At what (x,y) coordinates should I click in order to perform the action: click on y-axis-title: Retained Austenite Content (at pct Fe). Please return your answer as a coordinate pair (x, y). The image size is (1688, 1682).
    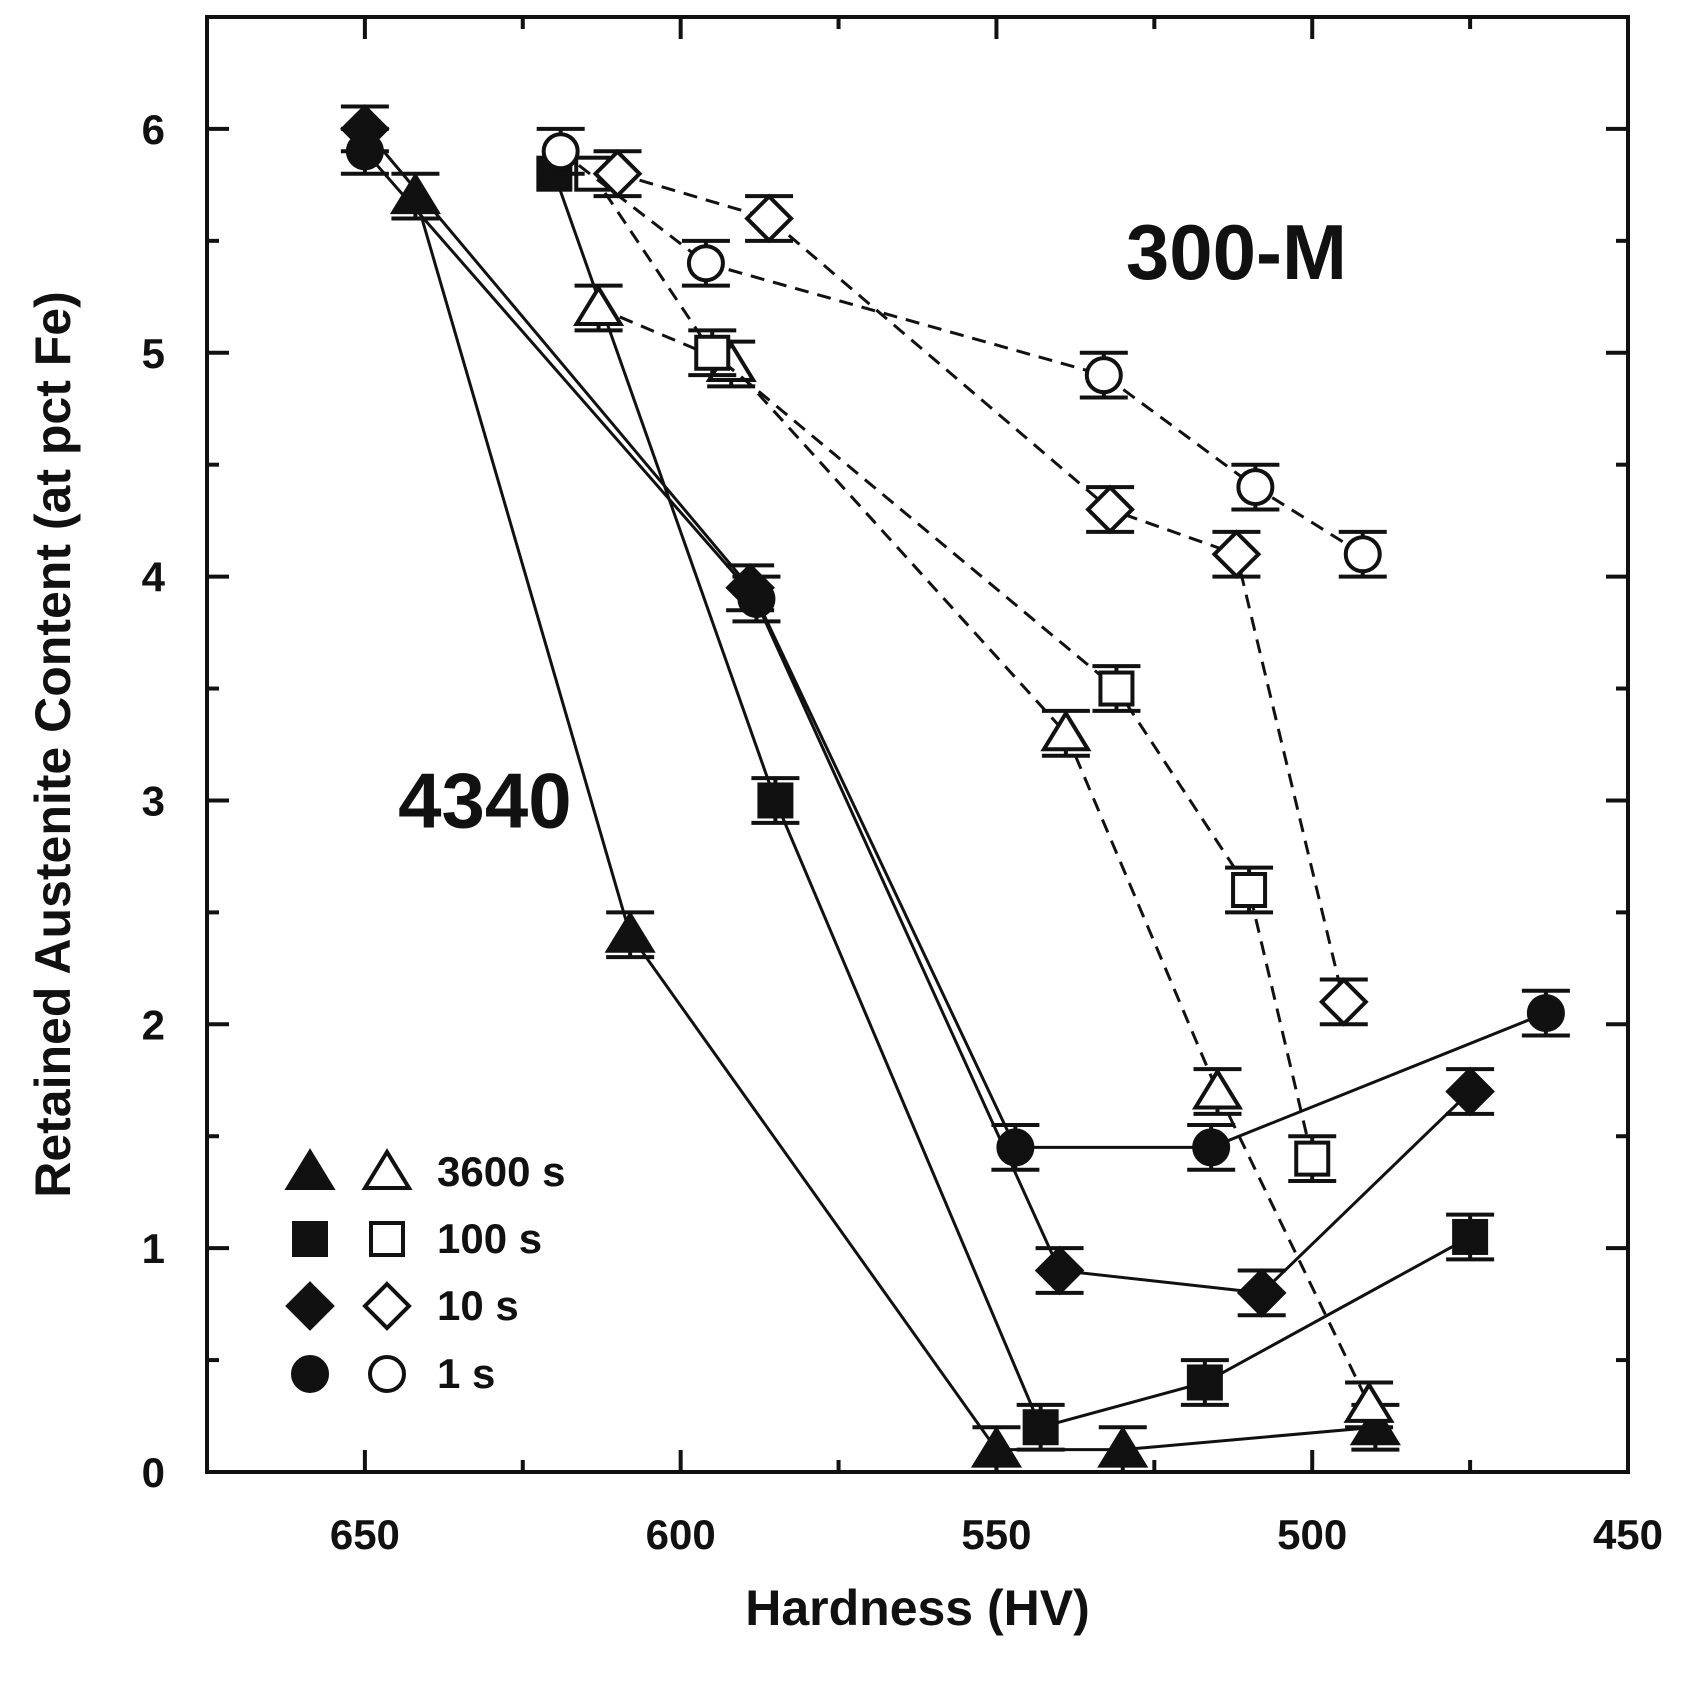
    Looking at the image, I should click on (53, 744).